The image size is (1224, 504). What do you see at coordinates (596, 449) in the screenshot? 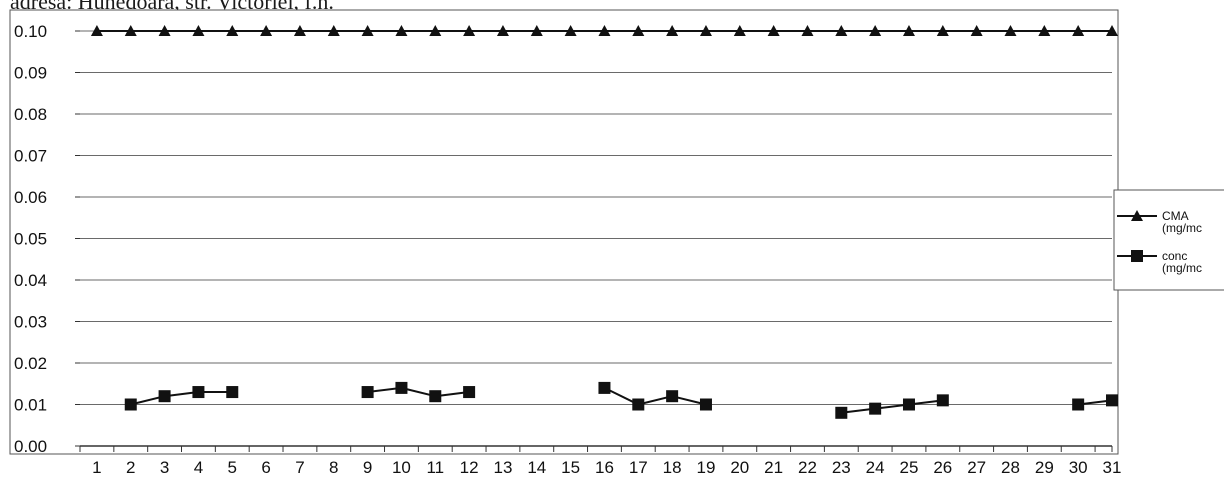
I see `x-axis` at bounding box center [596, 449].